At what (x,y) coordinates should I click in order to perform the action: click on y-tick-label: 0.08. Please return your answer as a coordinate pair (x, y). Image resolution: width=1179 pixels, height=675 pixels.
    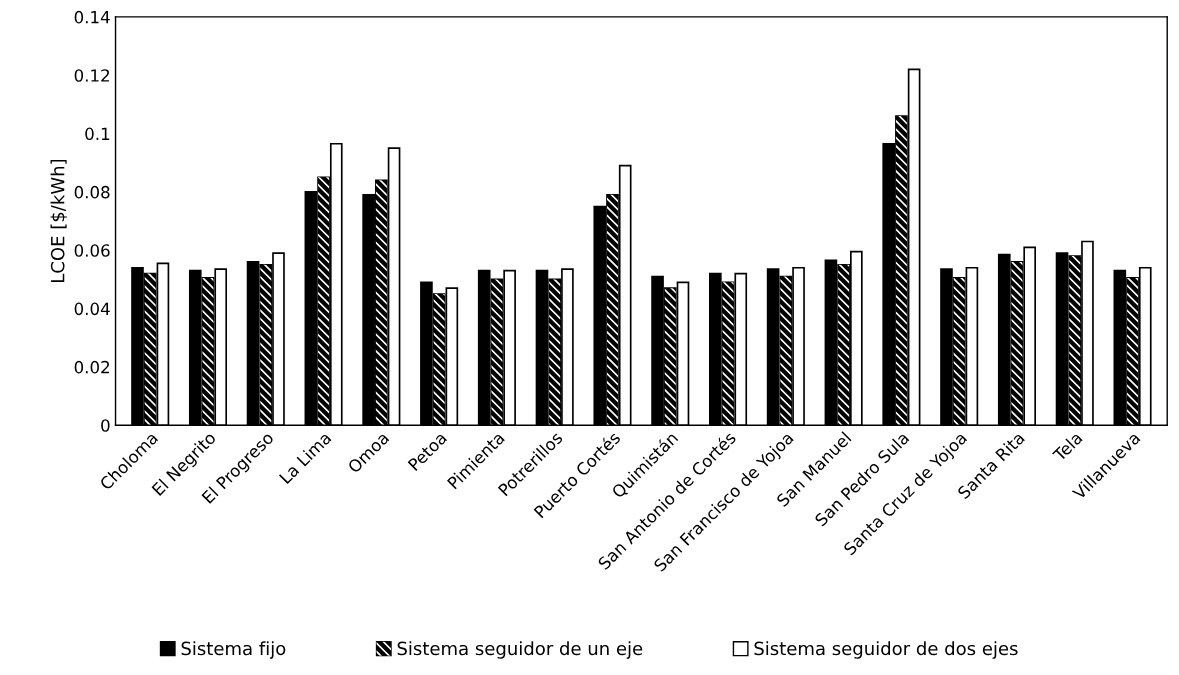
    Looking at the image, I should click on (92, 192).